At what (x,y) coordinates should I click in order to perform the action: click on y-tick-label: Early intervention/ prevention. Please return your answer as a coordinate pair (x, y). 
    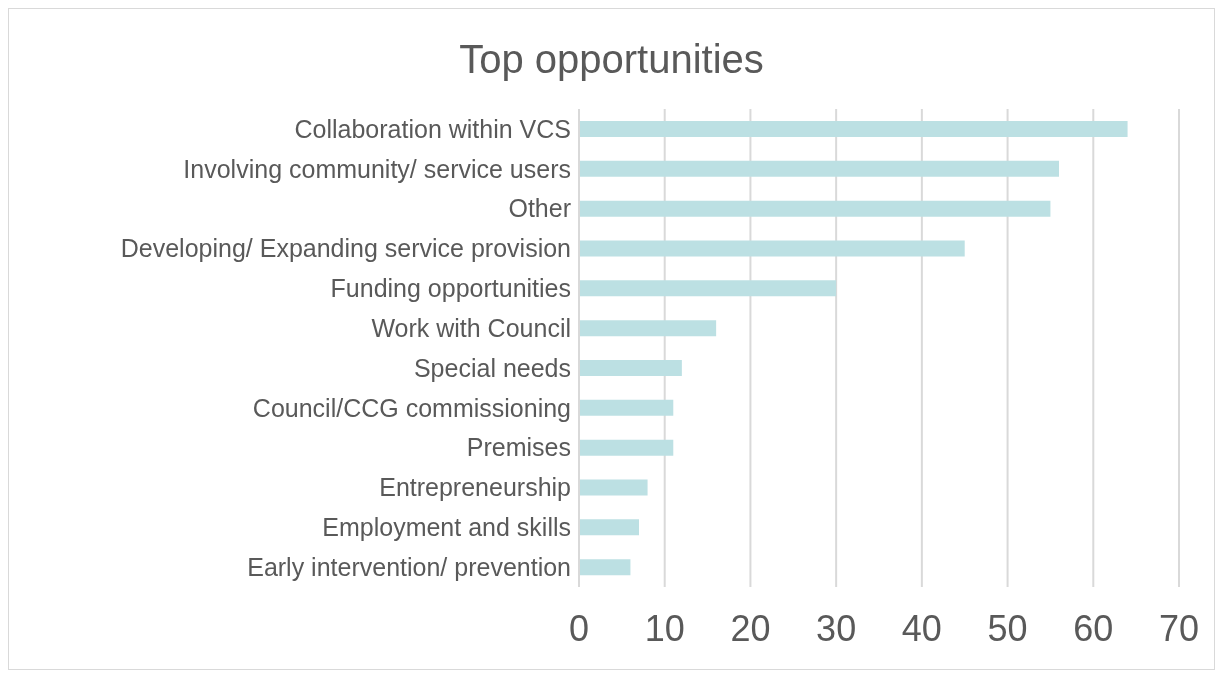
    Looking at the image, I should click on (409, 566).